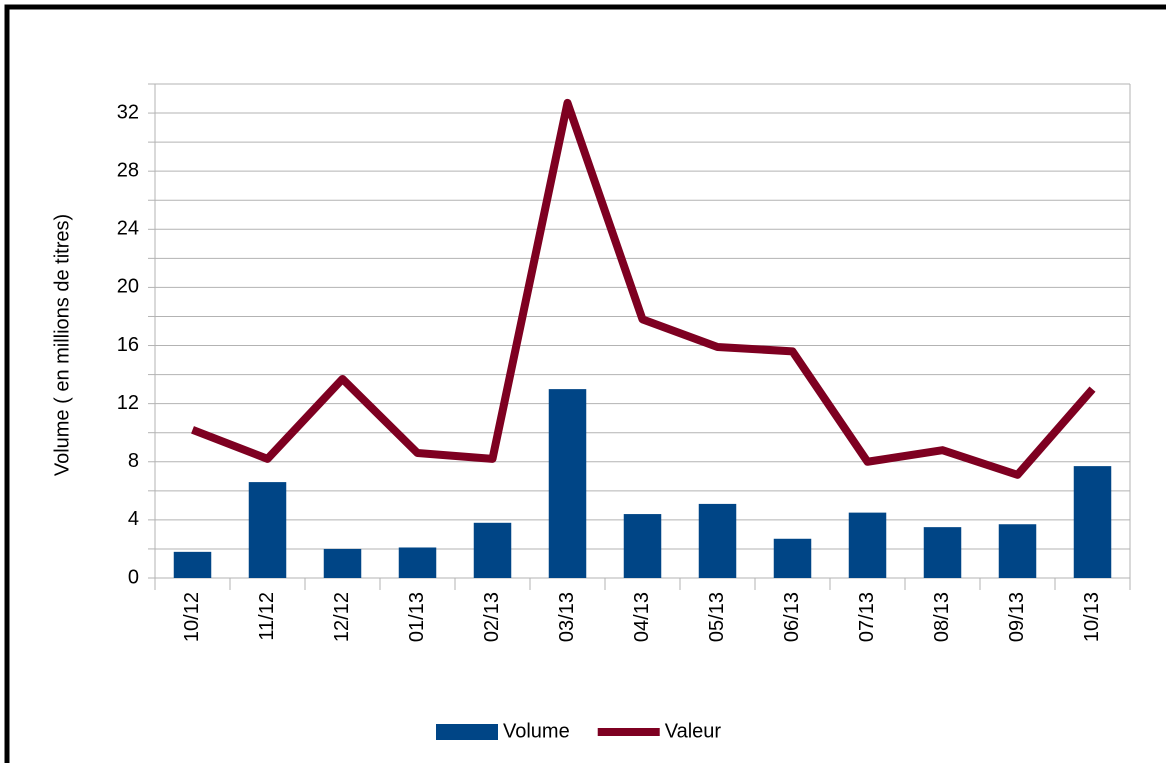 The width and height of the screenshot is (1166, 763). Describe the element at coordinates (133, 461) in the screenshot. I see `y-tick-label: 8` at that location.